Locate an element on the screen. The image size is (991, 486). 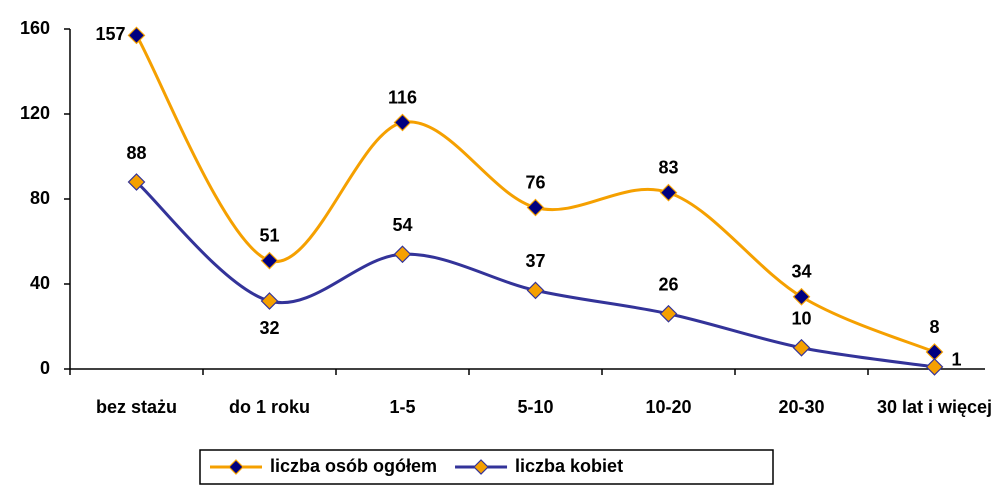
y-tick-label: 40 is located at coordinates (40, 283).